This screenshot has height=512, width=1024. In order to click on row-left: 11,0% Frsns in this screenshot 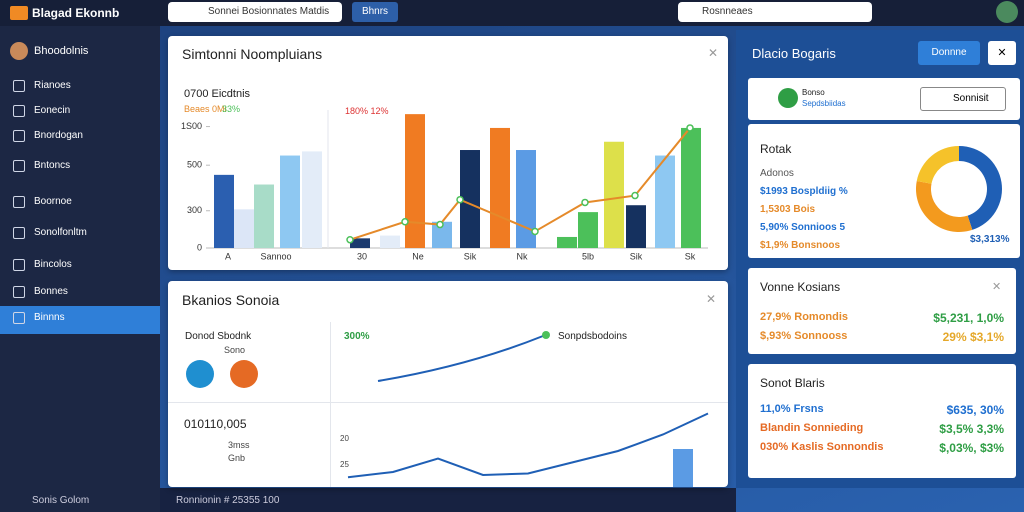, I will do `click(792, 409)`.